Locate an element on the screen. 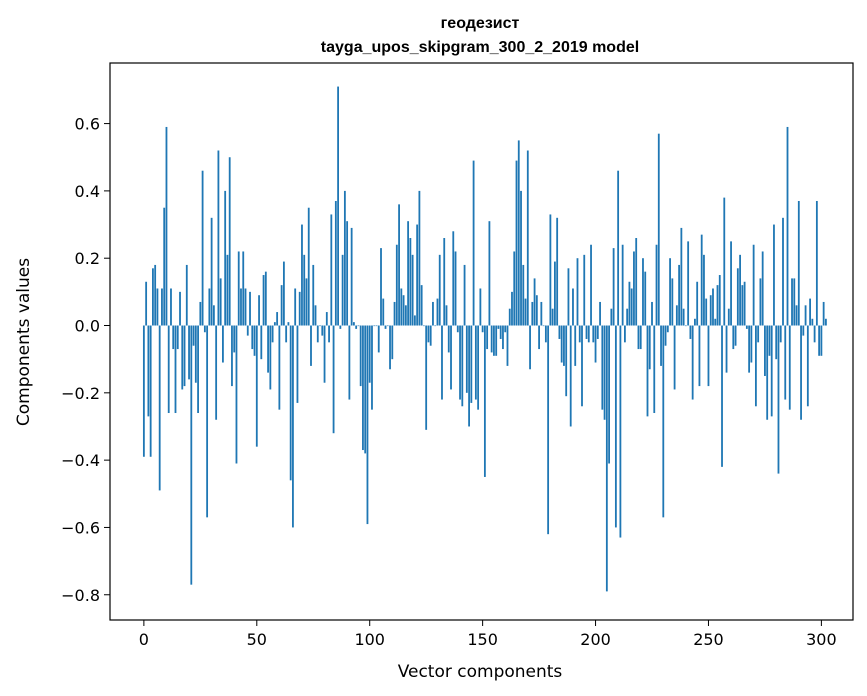  x-axis-label: Vector components is located at coordinates (480, 672).